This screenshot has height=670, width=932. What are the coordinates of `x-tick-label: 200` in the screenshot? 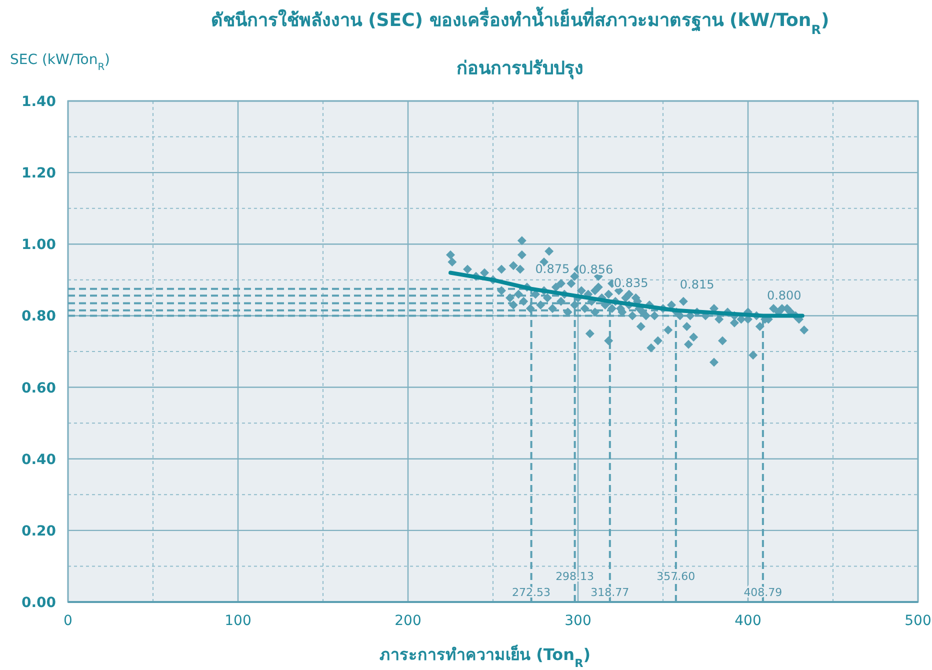 It's located at (408, 621).